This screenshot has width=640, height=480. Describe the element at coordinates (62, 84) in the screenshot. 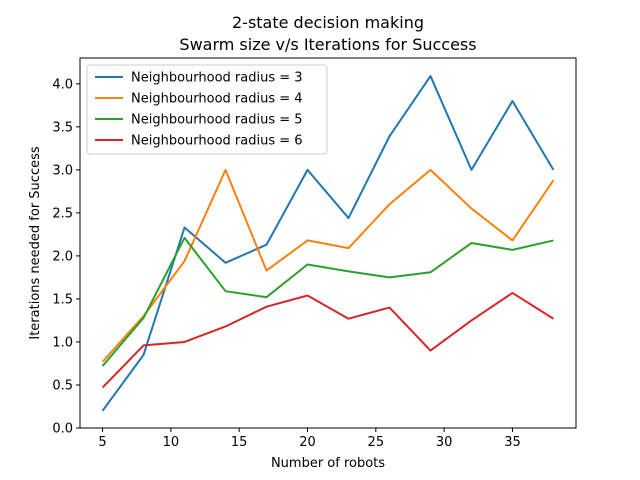

I see `y-tick-label: 4.0` at that location.